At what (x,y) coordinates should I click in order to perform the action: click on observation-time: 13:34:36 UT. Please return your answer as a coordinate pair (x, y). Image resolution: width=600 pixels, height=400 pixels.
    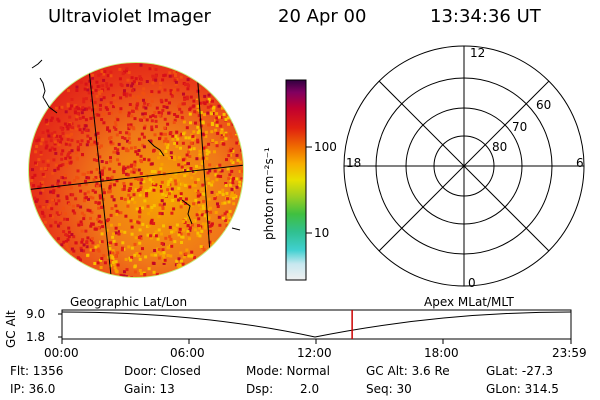
    Looking at the image, I should click on (485, 16).